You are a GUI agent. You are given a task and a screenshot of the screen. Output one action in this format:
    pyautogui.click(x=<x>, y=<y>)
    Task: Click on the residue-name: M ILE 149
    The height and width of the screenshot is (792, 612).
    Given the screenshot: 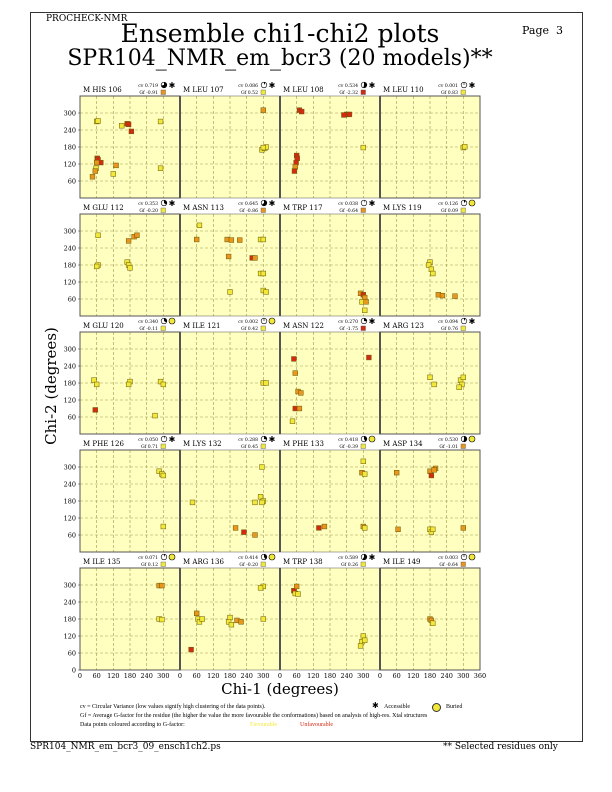 What is the action you would take?
    pyautogui.click(x=402, y=562)
    